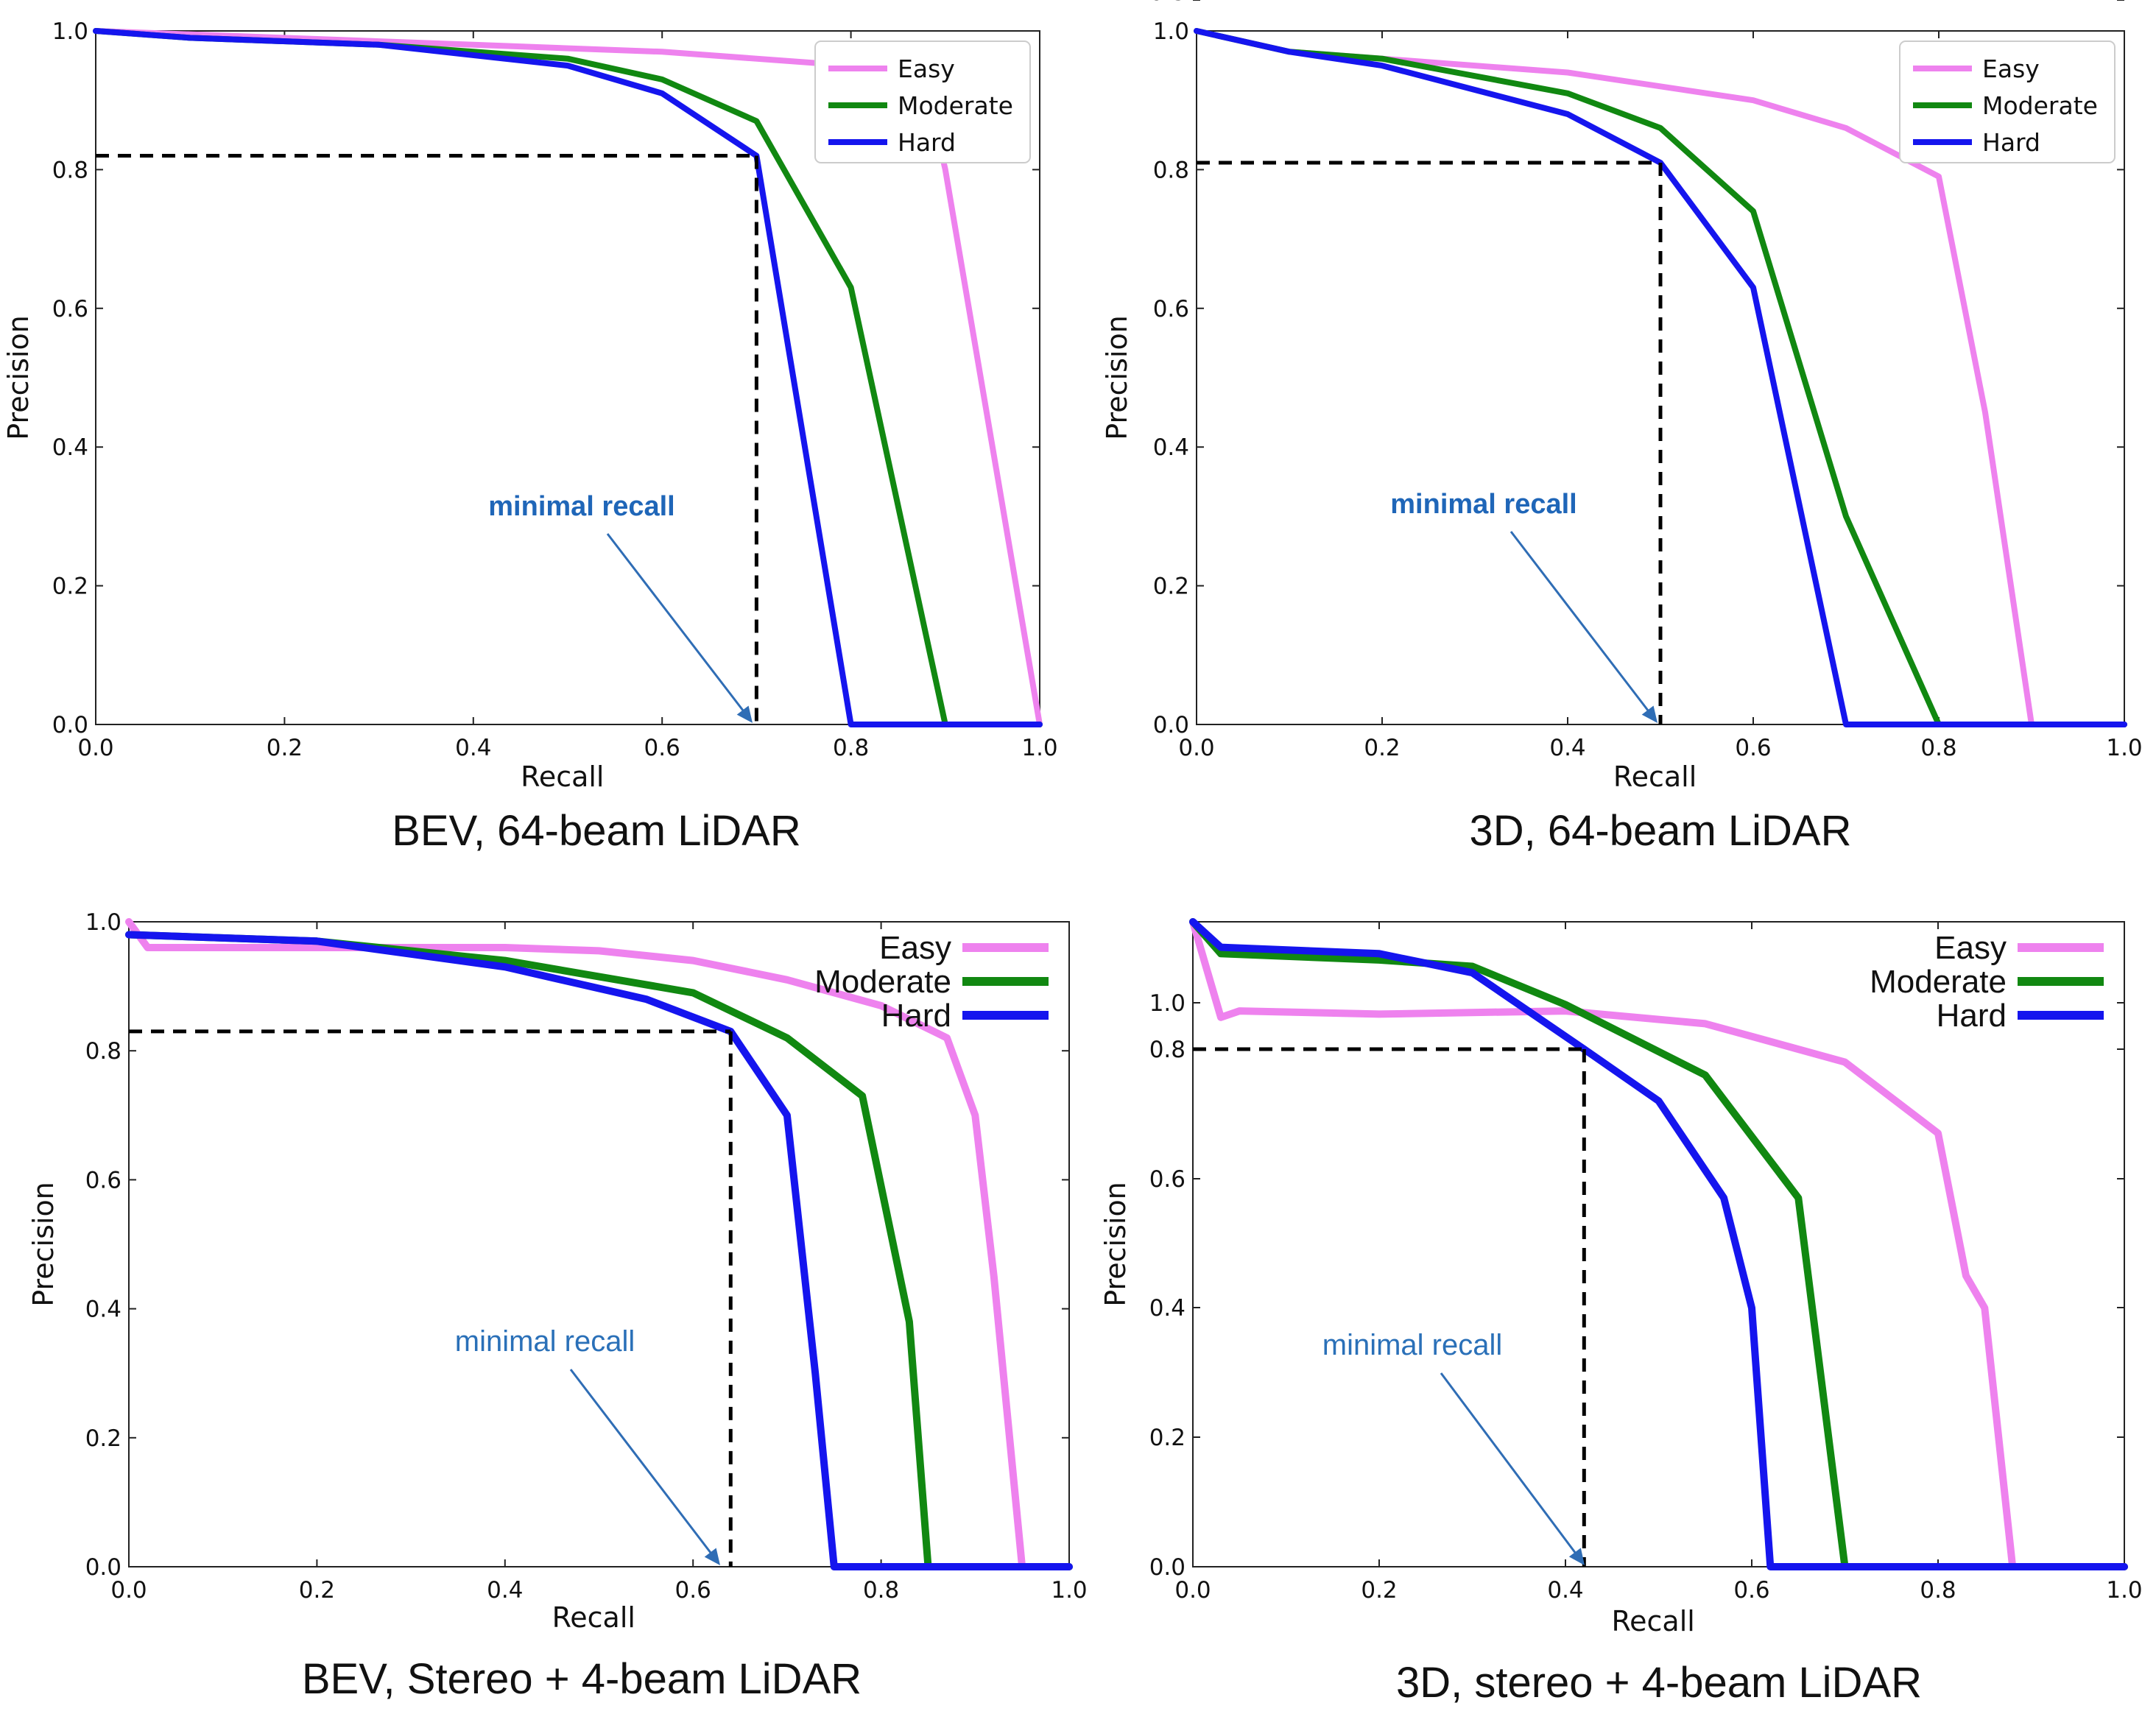 This screenshot has width=2156, height=1714. I want to click on chart-caption: 3D, 64-beam LiDAR, so click(1661, 831).